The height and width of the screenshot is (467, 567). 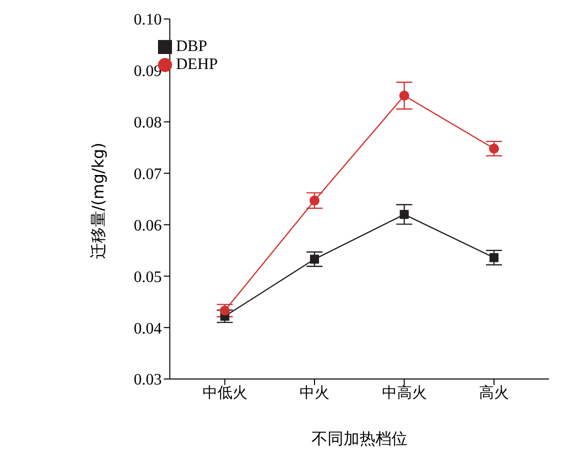 I want to click on y-axis-title: 迁移量/(mg/kg), so click(x=98, y=200).